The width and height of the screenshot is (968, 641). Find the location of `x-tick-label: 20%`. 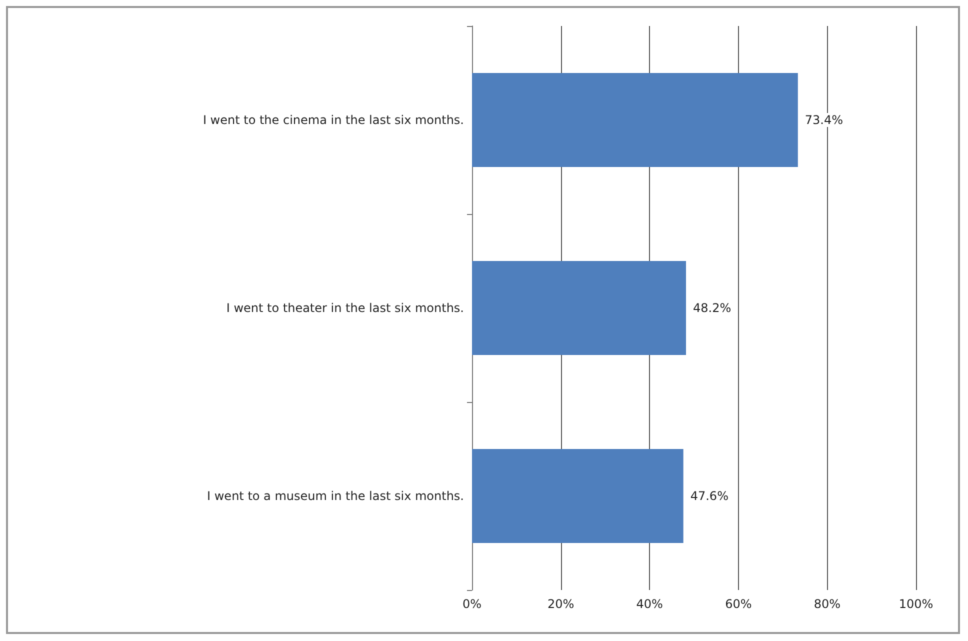

x-tick-label: 20% is located at coordinates (560, 604).